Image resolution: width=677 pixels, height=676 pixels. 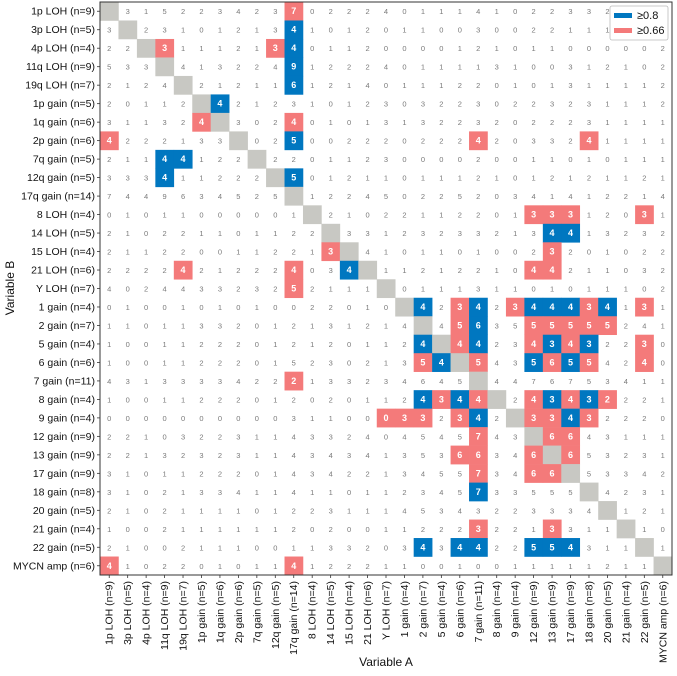 I want to click on x-tick-label: 17 gain (n=9), so click(x=571, y=612).